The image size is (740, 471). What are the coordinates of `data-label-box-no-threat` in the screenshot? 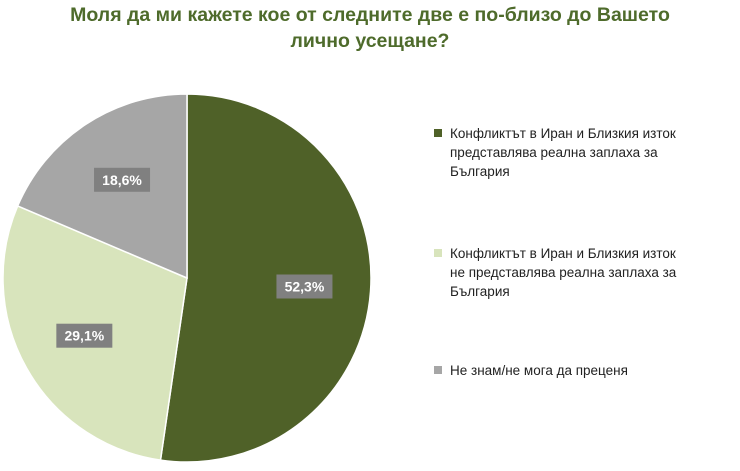 It's located at (84, 335).